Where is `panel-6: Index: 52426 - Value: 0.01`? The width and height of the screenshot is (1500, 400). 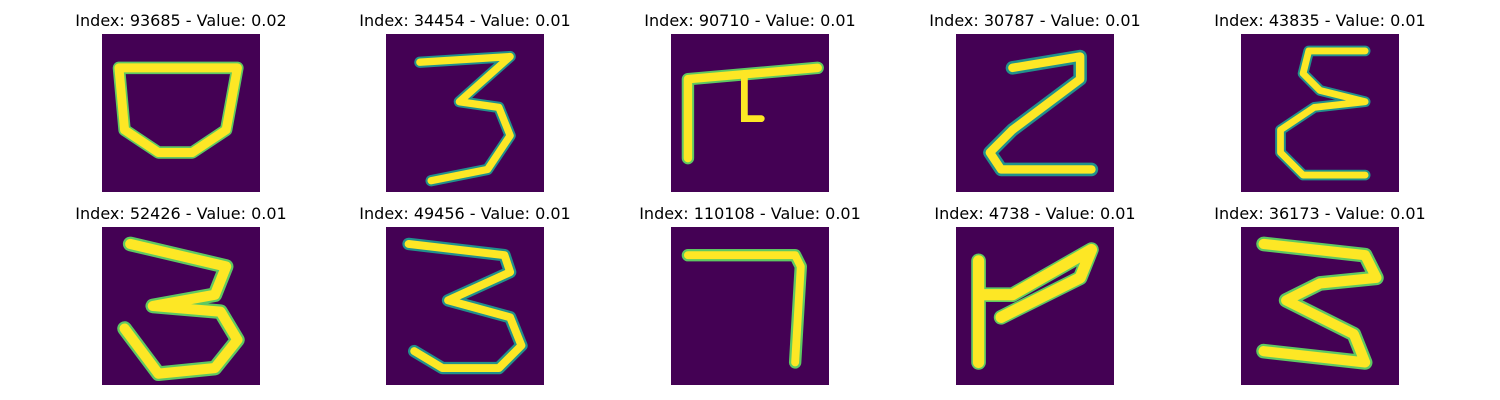 panel-6: Index: 52426 - Value: 0.01 is located at coordinates (181, 289).